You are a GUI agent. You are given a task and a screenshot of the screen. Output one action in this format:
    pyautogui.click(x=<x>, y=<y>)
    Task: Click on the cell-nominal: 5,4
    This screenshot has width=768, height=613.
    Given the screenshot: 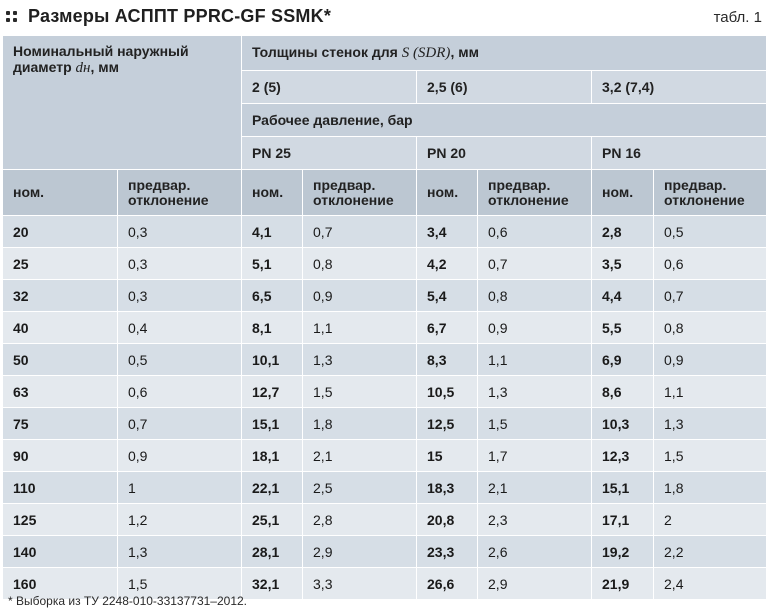 What is the action you would take?
    pyautogui.click(x=447, y=295)
    